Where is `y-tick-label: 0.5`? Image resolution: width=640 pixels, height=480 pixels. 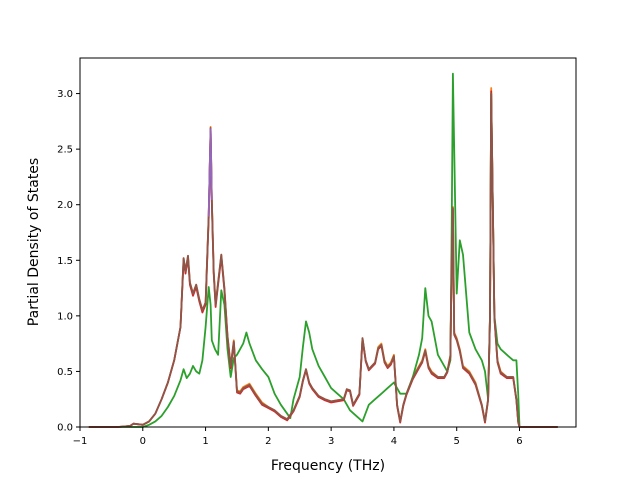
y-tick-label: 0.5 is located at coordinates (65, 372).